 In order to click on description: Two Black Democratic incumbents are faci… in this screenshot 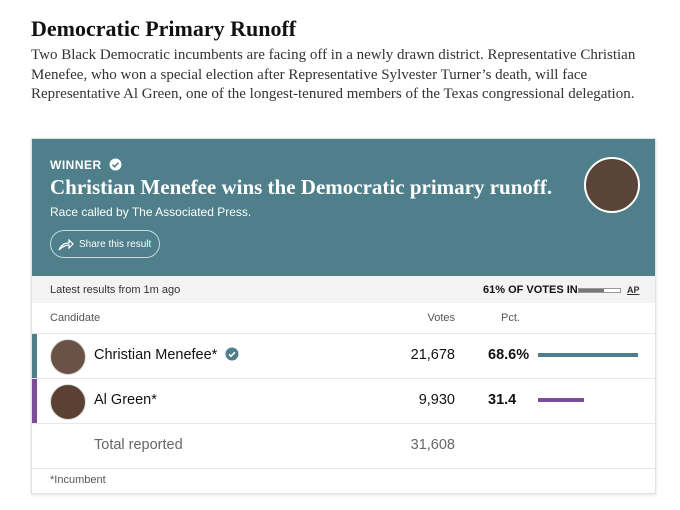, I will do `click(333, 74)`.